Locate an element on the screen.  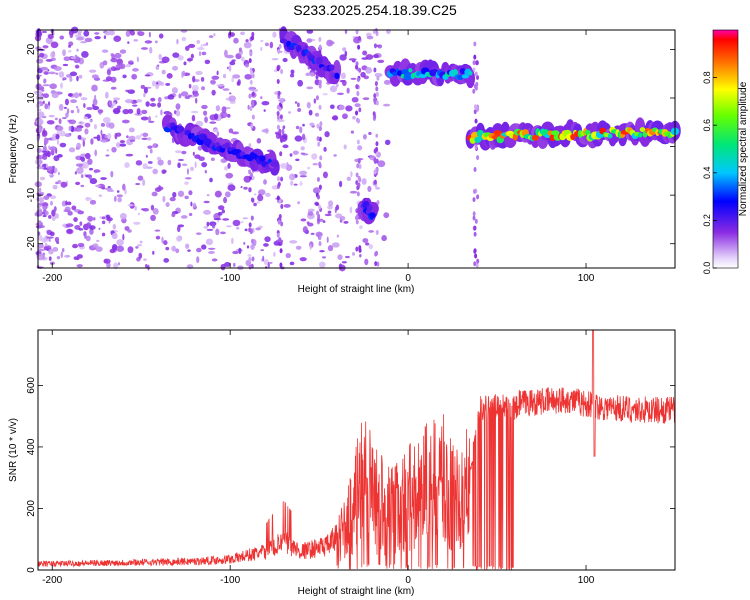
snr-xtick-label: -200 is located at coordinates (52, 580).